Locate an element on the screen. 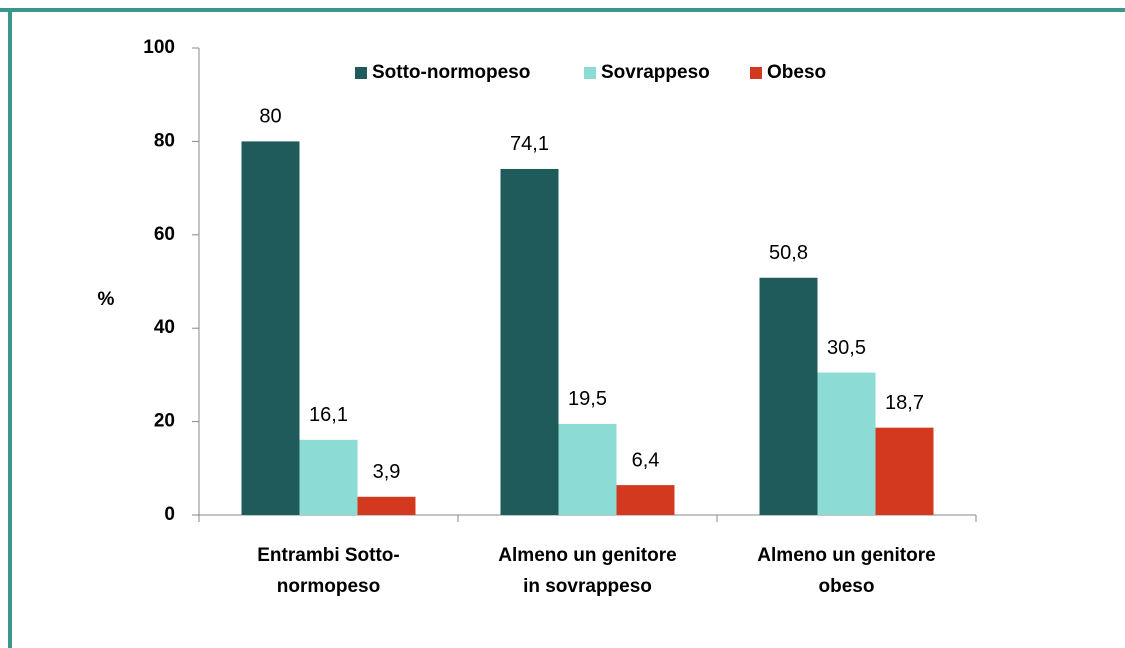  y-tick-label: 100 is located at coordinates (159, 47).